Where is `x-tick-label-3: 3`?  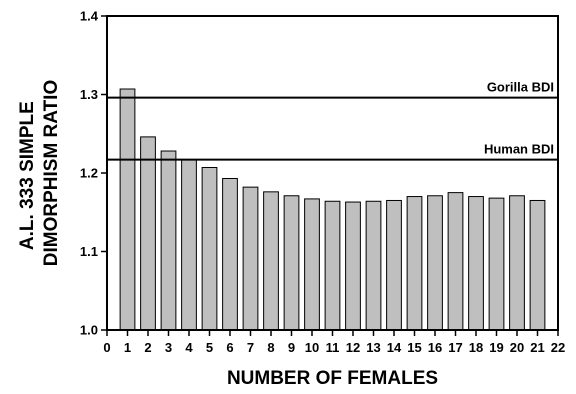
x-tick-label-3: 3 is located at coordinates (168, 347).